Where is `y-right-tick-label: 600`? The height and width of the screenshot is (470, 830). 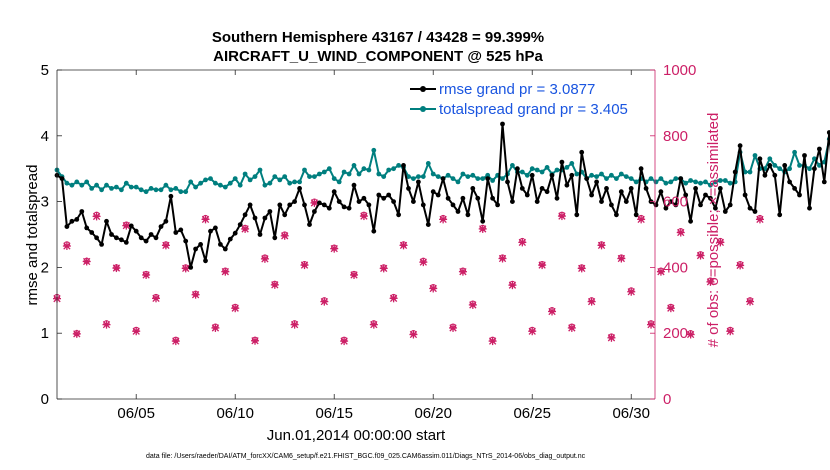 y-right-tick-label: 600 is located at coordinates (675, 202).